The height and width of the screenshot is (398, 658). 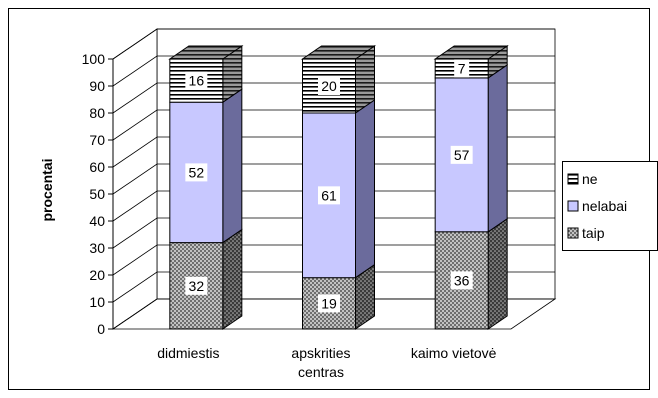 I want to click on x-tick-label: kaimo vietovė, so click(x=454, y=353).